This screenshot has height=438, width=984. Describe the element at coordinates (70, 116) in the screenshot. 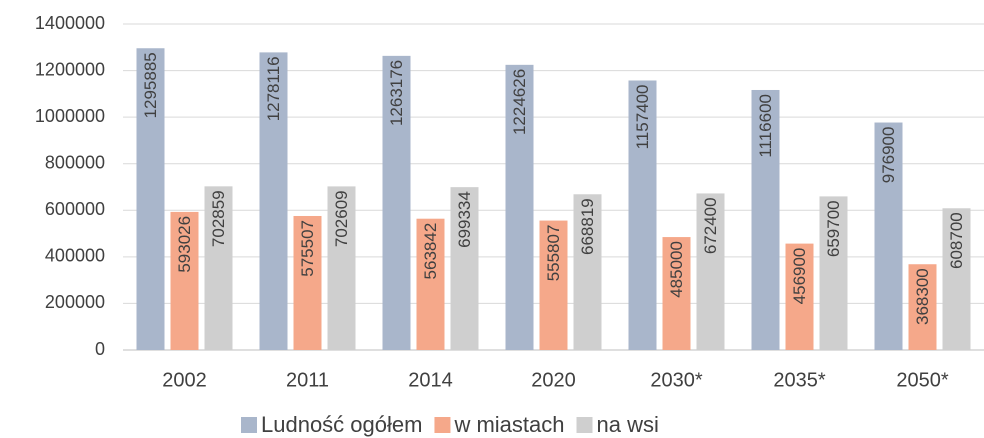

I see `y-tick-label: 1000000` at that location.